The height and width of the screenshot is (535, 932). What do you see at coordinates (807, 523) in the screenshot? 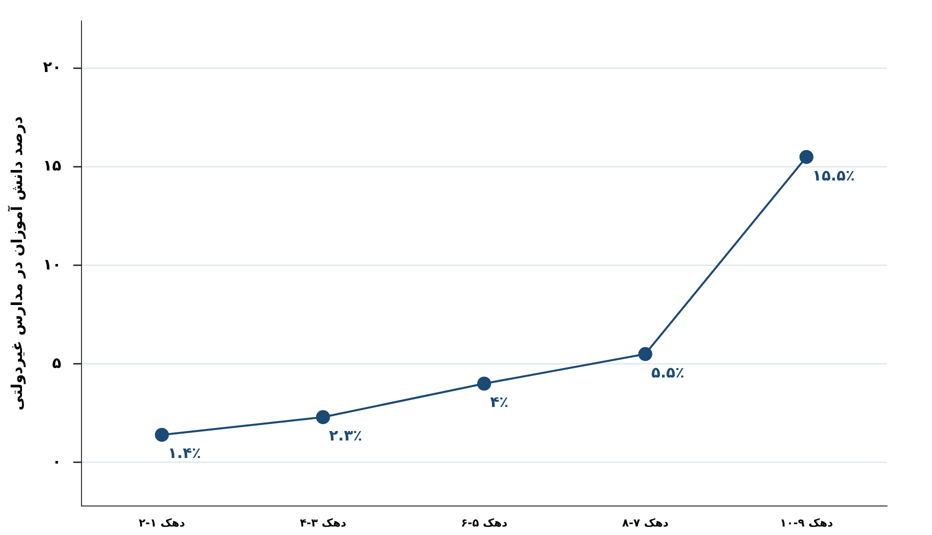
I see `x-tick-label: دهک ۹-۱۰` at bounding box center [807, 523].